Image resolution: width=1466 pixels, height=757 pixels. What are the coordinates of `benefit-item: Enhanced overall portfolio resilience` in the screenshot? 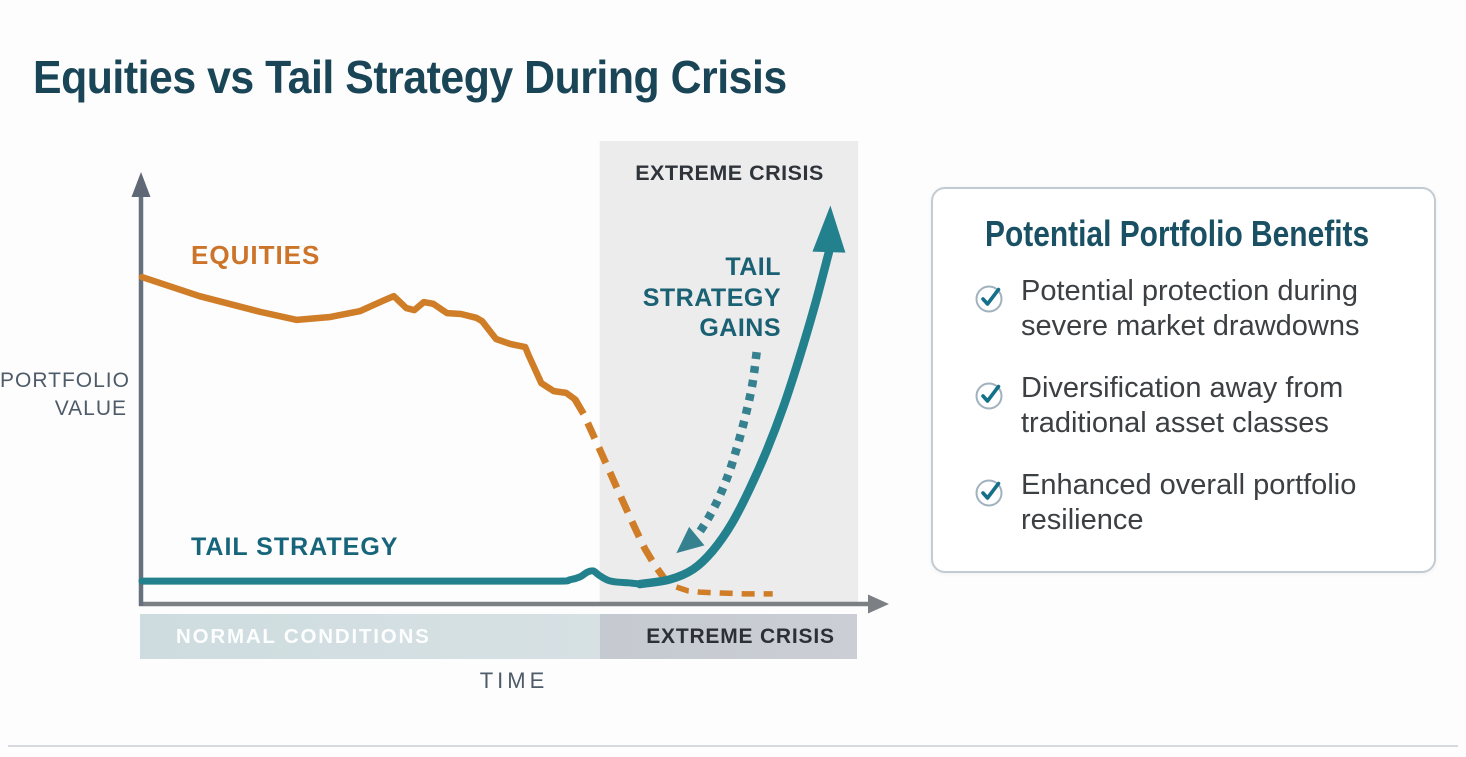 It's located at (1170, 503).